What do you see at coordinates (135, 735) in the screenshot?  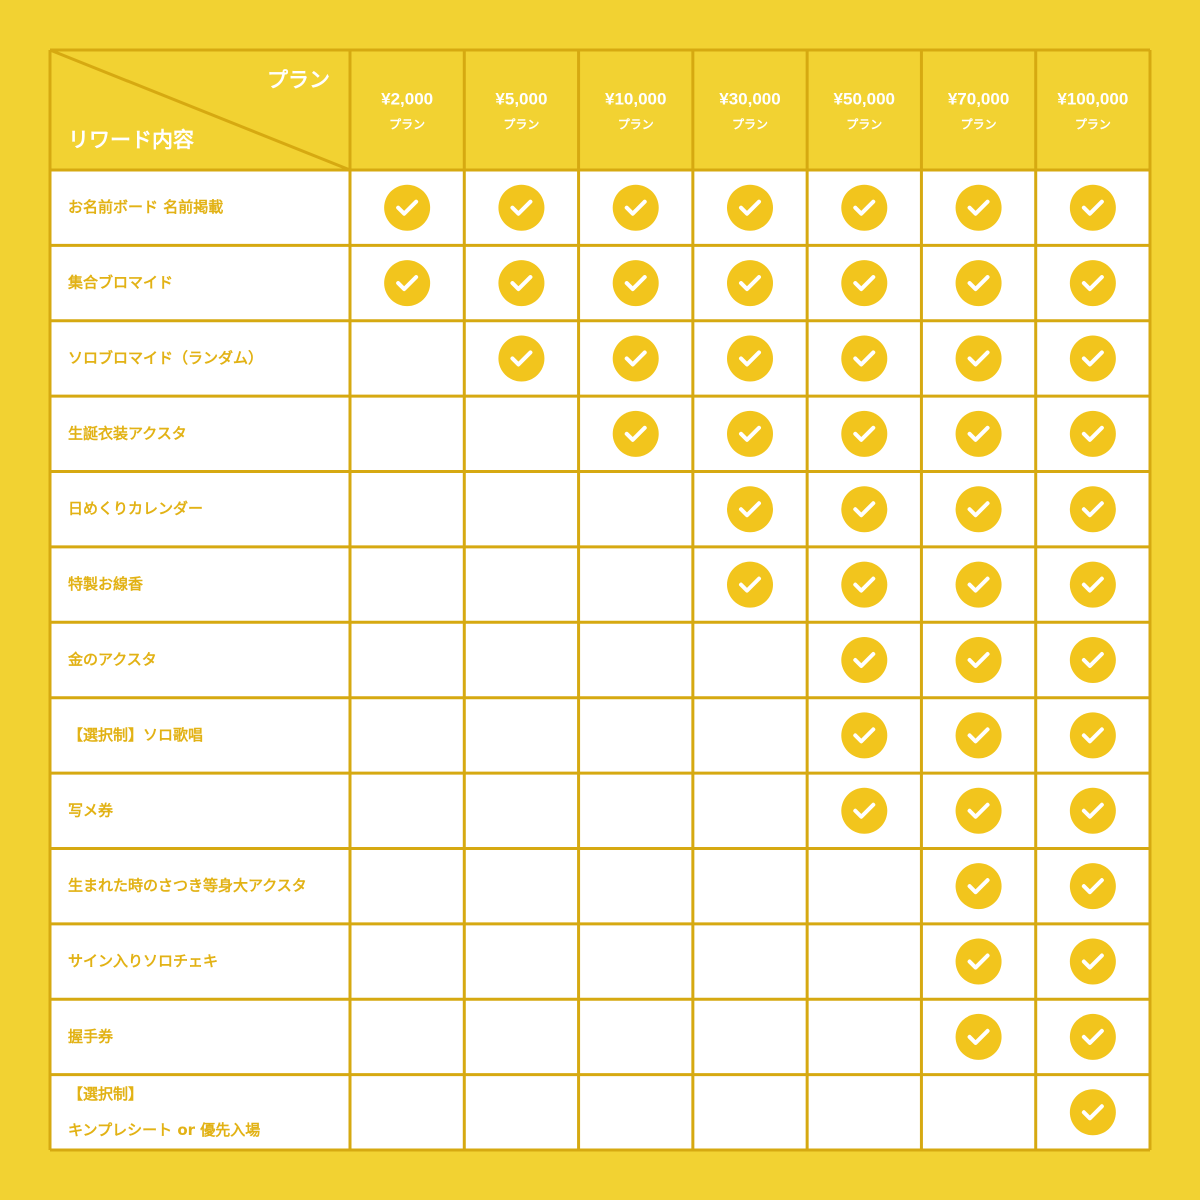 I see `reward-label: 【選択制】ソロ歌唱` at bounding box center [135, 735].